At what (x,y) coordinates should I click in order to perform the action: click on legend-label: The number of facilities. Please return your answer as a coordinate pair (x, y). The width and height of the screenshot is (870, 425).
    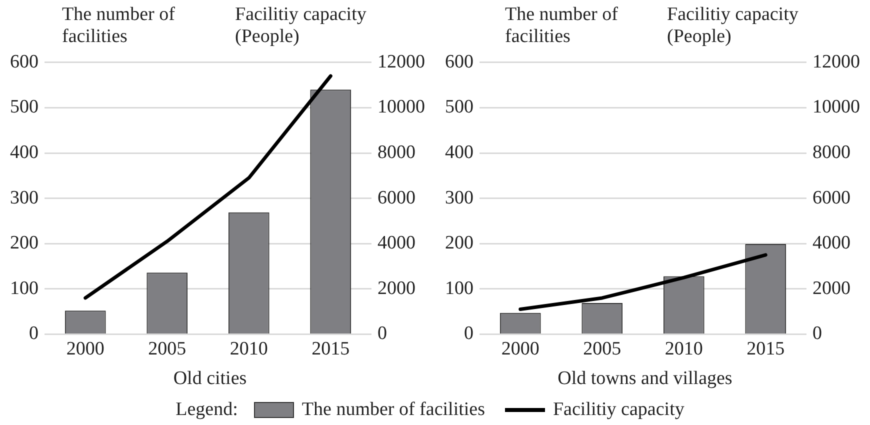
    Looking at the image, I should click on (393, 410).